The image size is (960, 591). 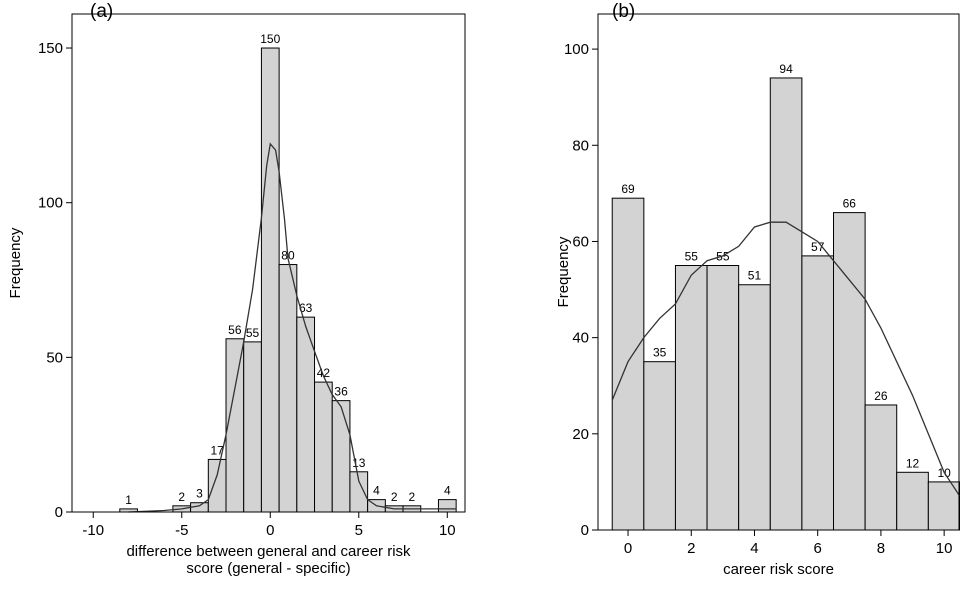 I want to click on value-label: 42, so click(x=324, y=373).